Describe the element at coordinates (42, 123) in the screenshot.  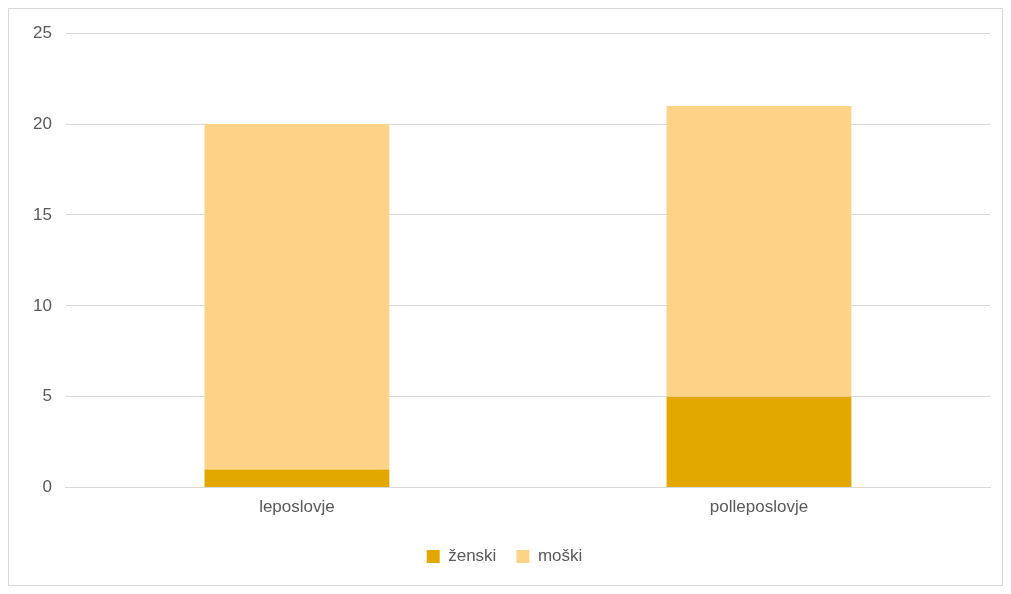
I see `y-tick-label: 20` at that location.